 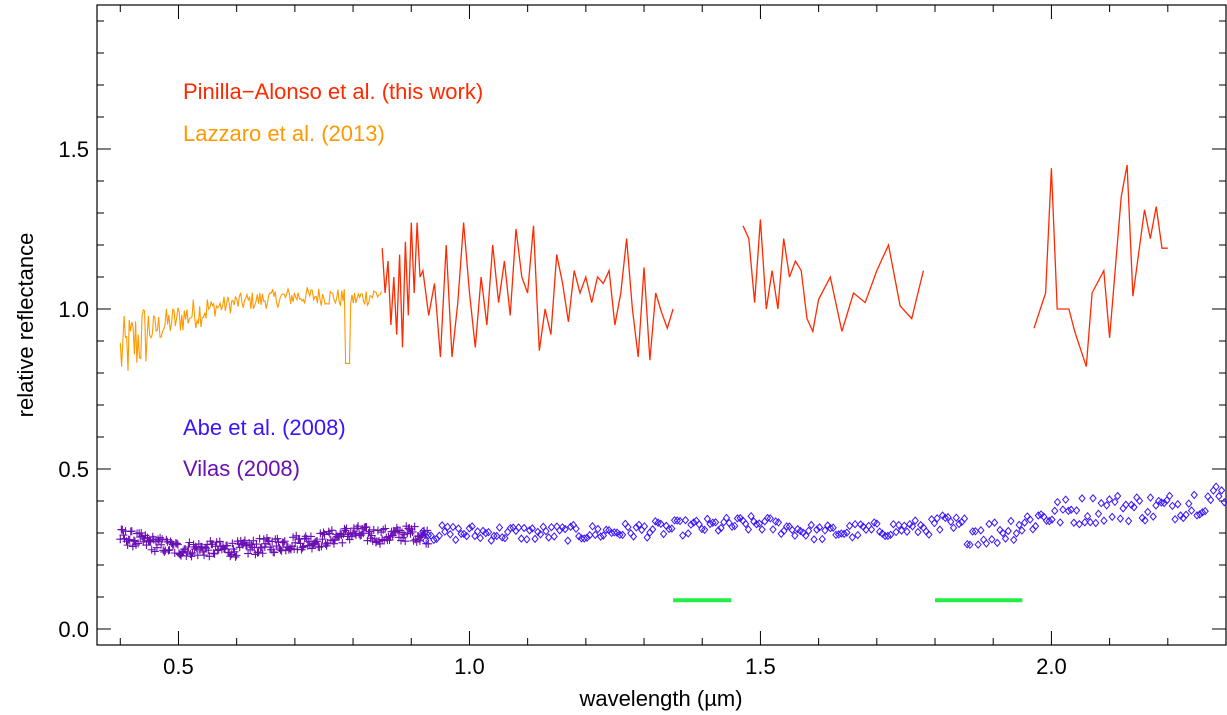 What do you see at coordinates (1051, 666) in the screenshot?
I see `x-tick-label: 2.0` at bounding box center [1051, 666].